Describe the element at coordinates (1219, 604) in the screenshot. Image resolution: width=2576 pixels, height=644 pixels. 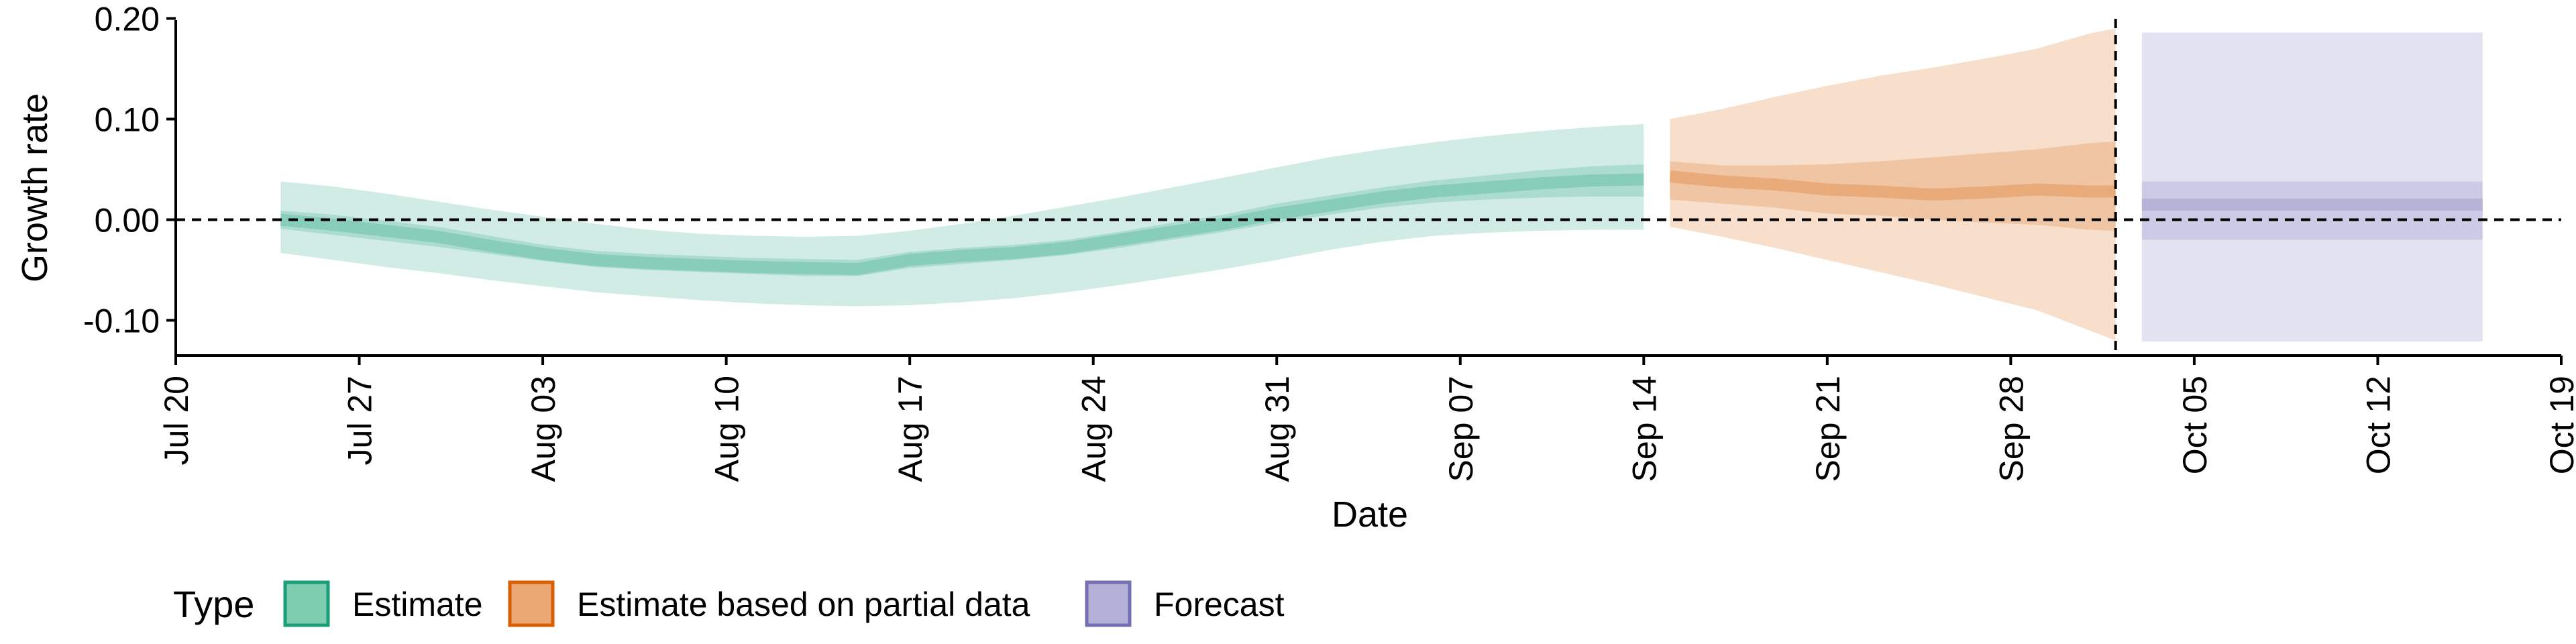
I see `legend-label-2: Forecast` at that location.